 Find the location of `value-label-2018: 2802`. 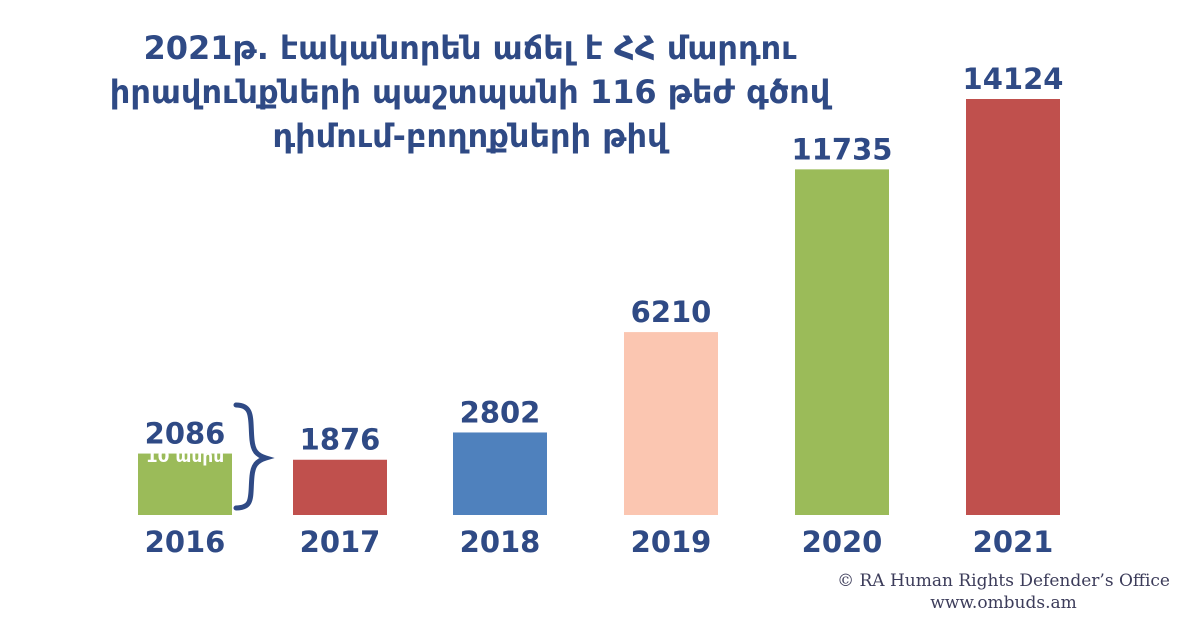

value-label-2018: 2802 is located at coordinates (500, 412).